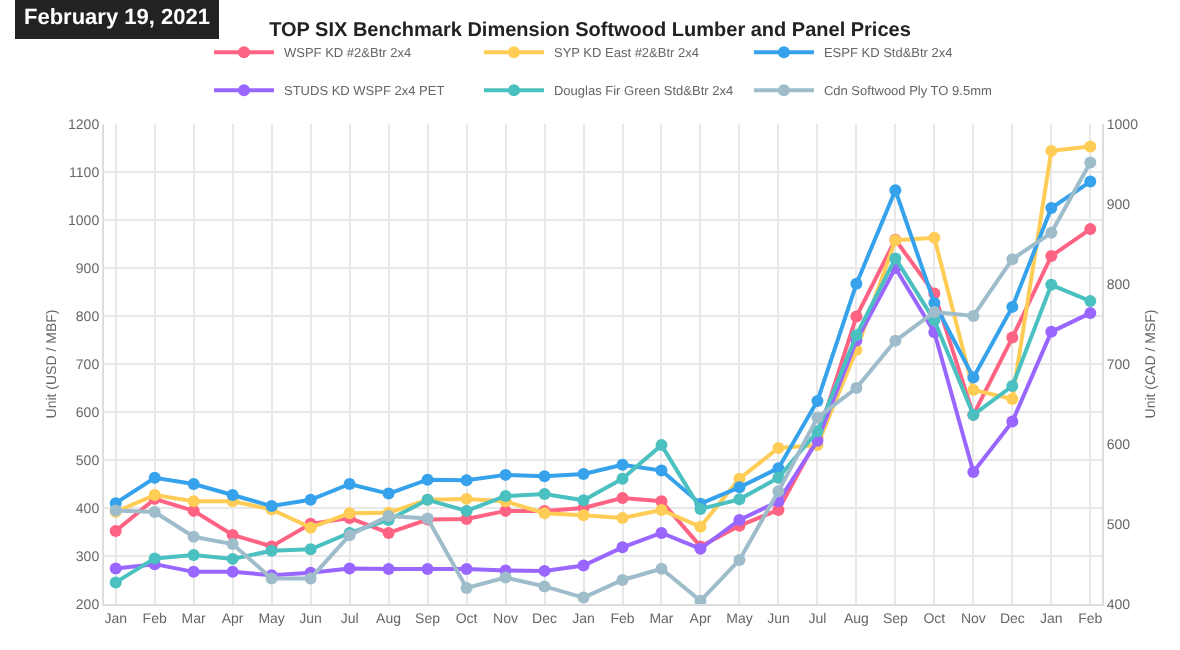 Image resolution: width=1180 pixels, height=650 pixels. I want to click on text: February 19, 2021, so click(117, 18).